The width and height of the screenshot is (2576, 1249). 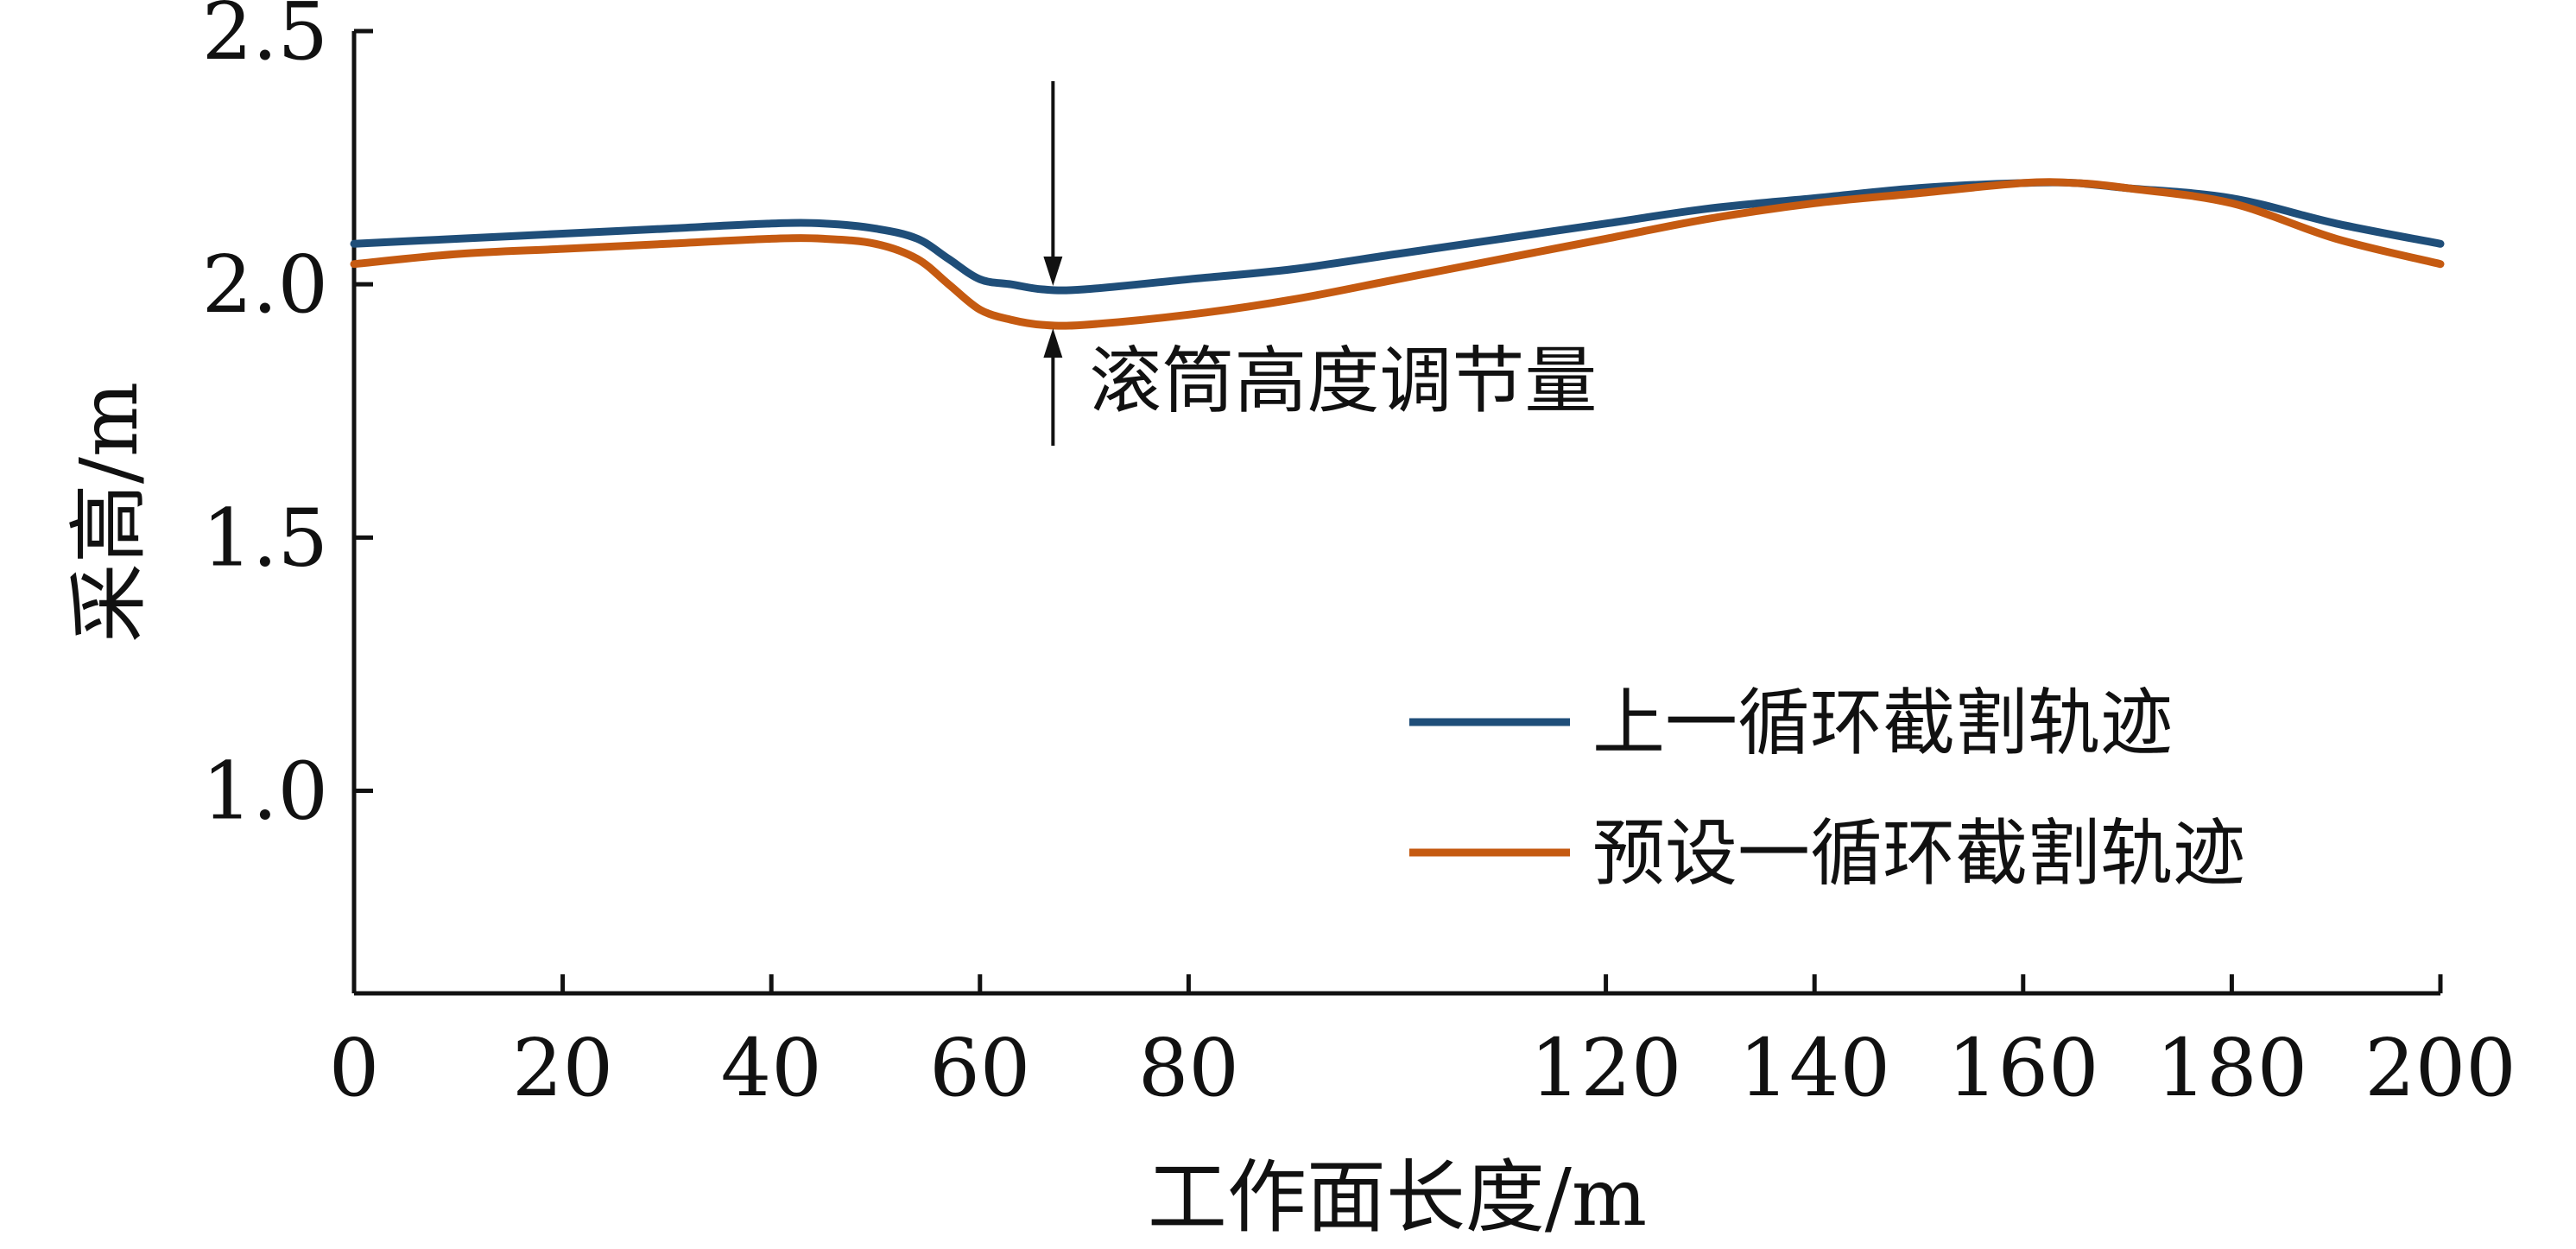 I want to click on y-tick-label: 2.5, so click(x=265, y=39).